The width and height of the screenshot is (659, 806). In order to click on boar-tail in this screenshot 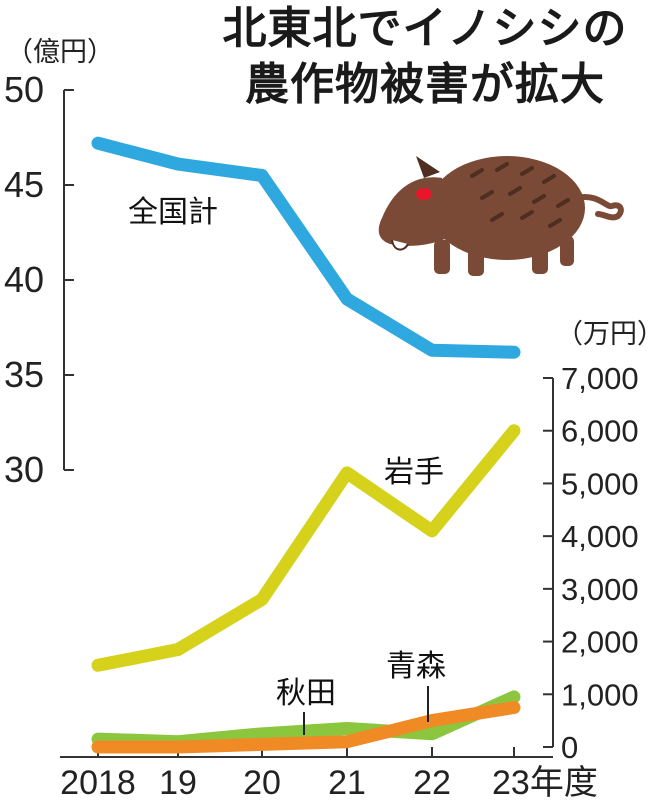, I will do `click(599, 207)`.